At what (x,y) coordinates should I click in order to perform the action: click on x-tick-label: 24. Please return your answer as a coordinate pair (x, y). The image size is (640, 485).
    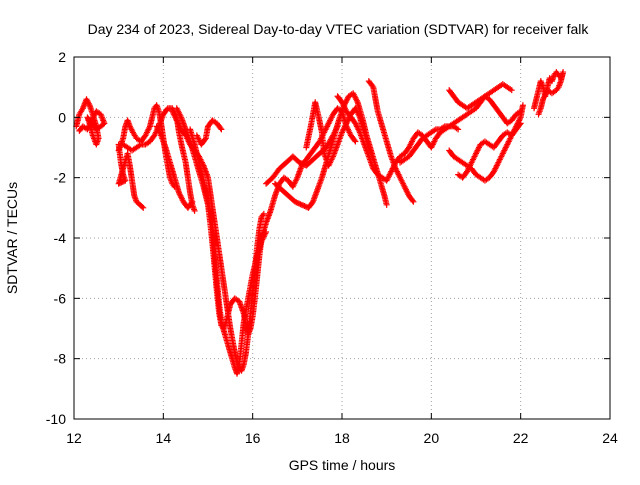
    Looking at the image, I should click on (610, 438).